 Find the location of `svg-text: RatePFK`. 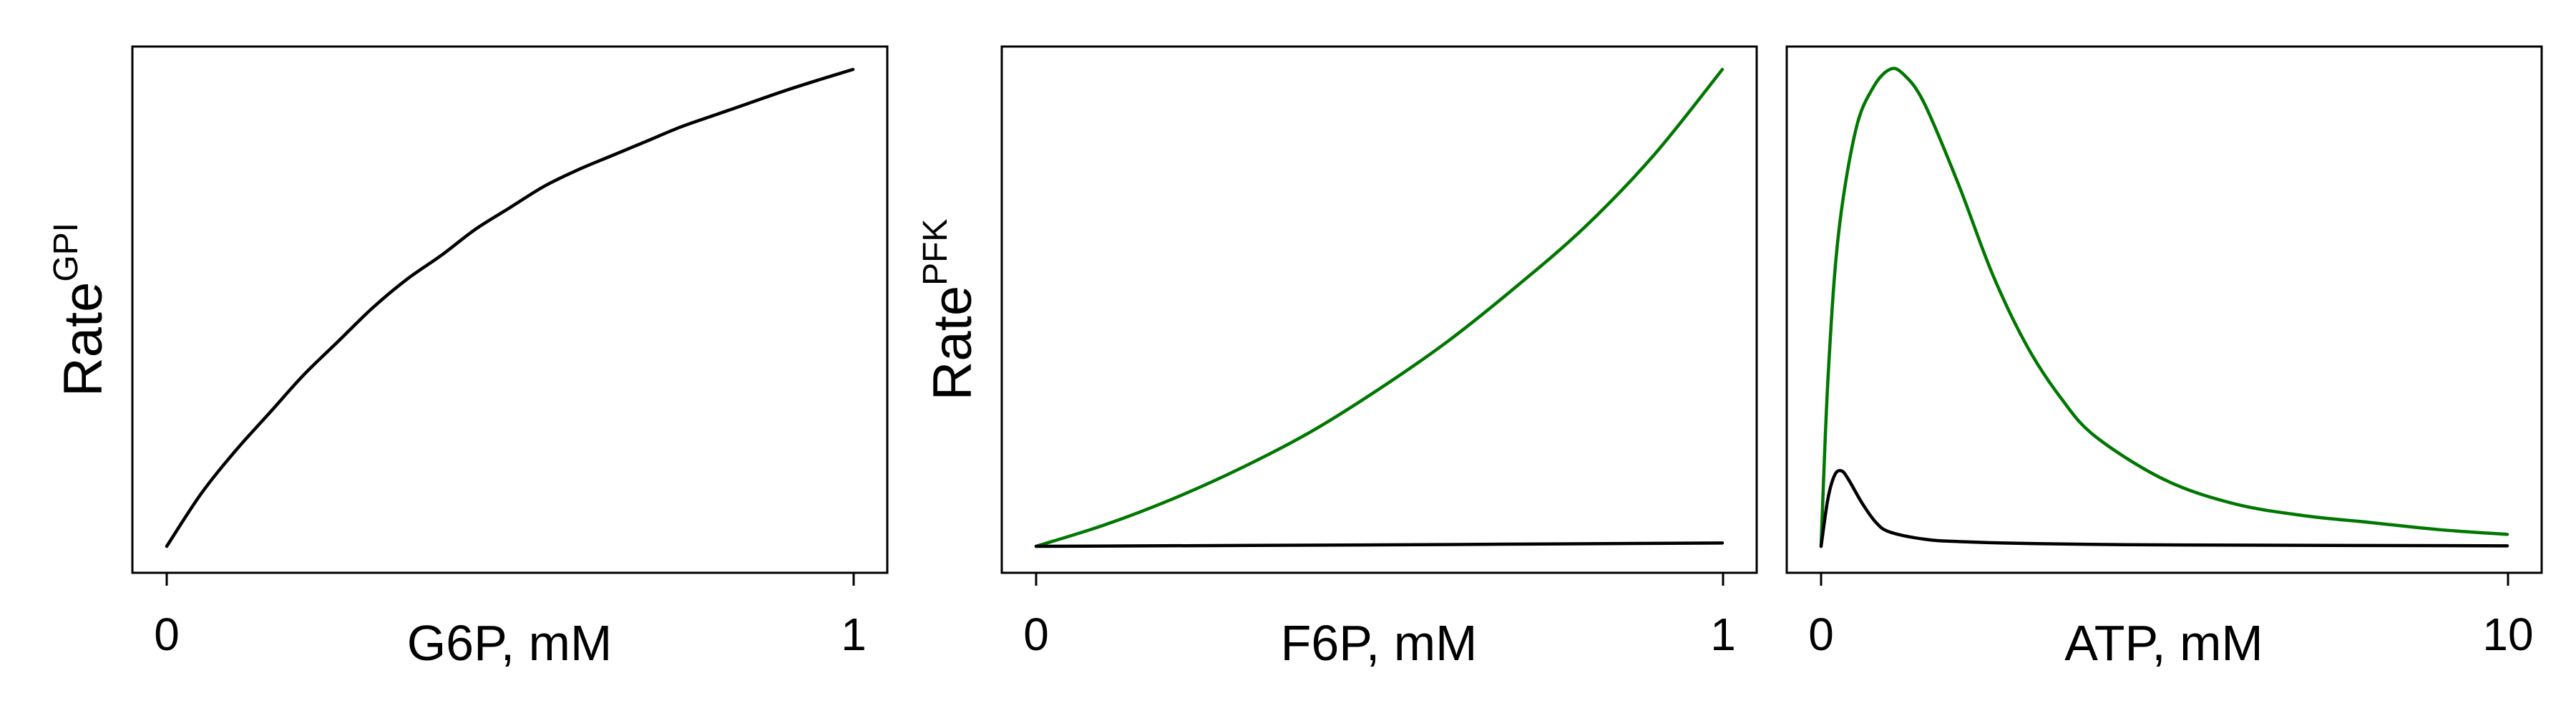

svg-text: RatePFK is located at coordinates (950, 310).